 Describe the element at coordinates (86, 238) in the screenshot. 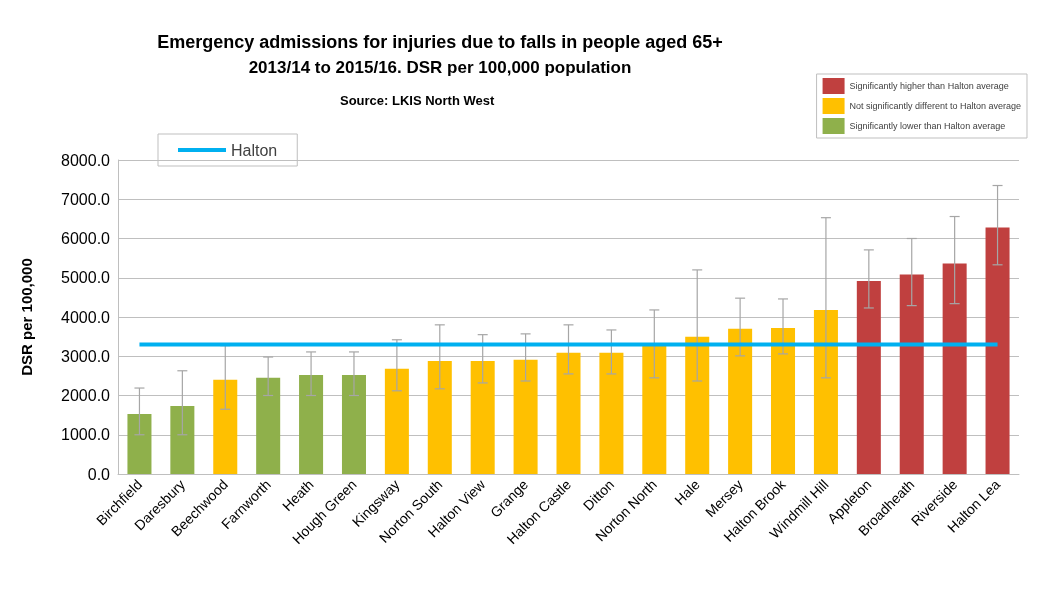

I see `y-tick-label: 6000.0` at that location.